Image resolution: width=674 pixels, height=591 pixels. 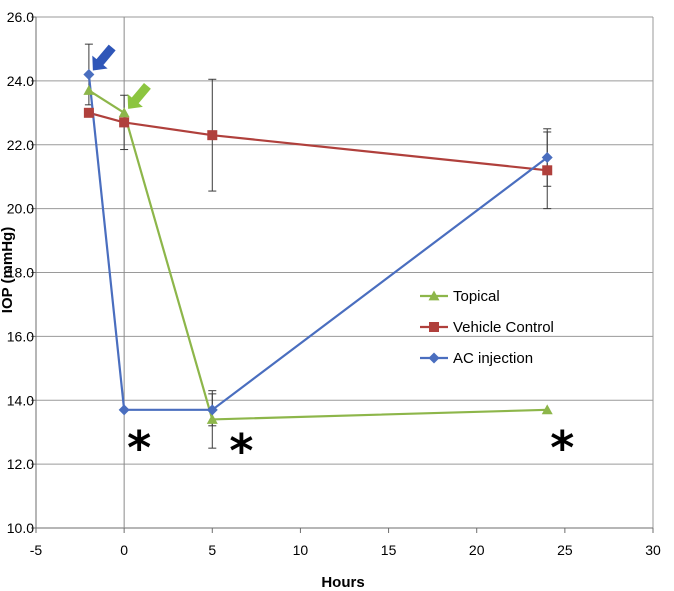 What do you see at coordinates (36, 550) in the screenshot?
I see `x-tick-label: -5` at bounding box center [36, 550].